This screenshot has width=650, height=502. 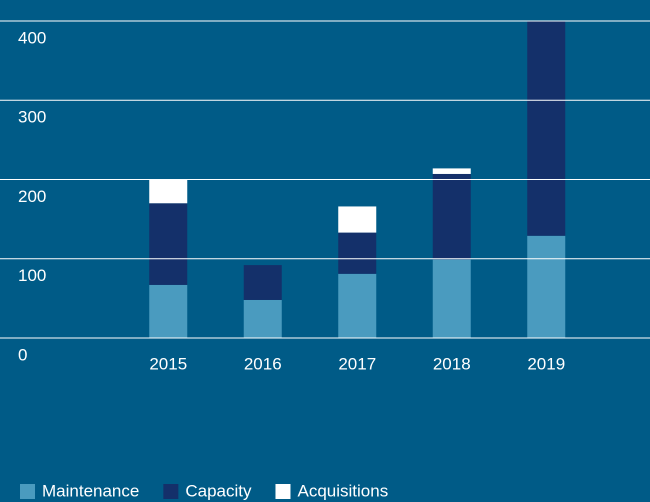 I want to click on legend-label: Maintenance, so click(x=90, y=490).